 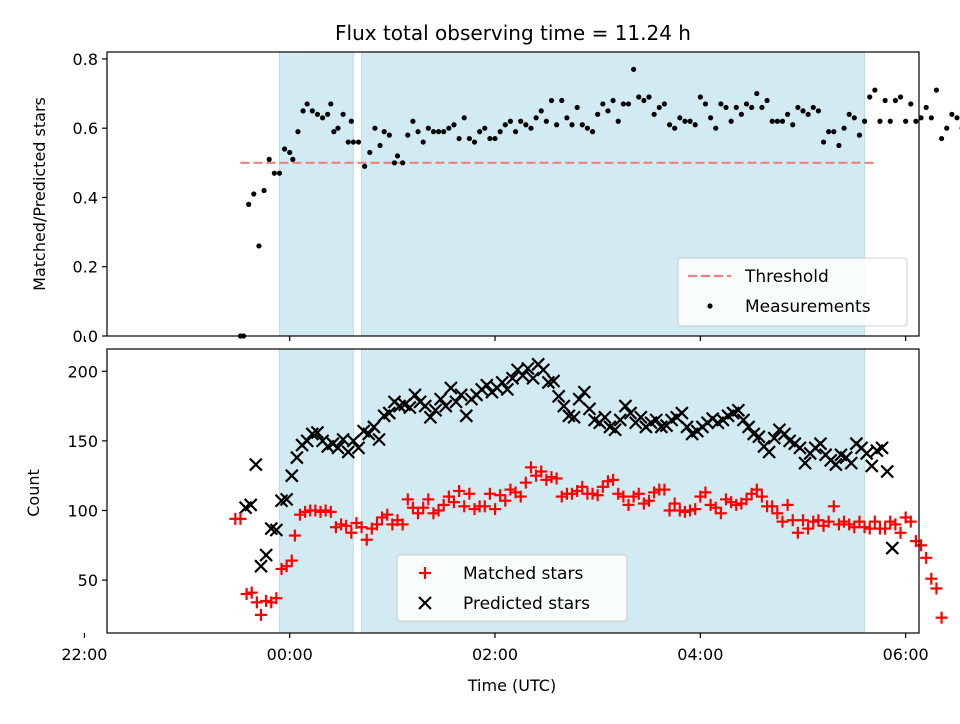 I want to click on top-x-ticks, so click(x=453, y=338).